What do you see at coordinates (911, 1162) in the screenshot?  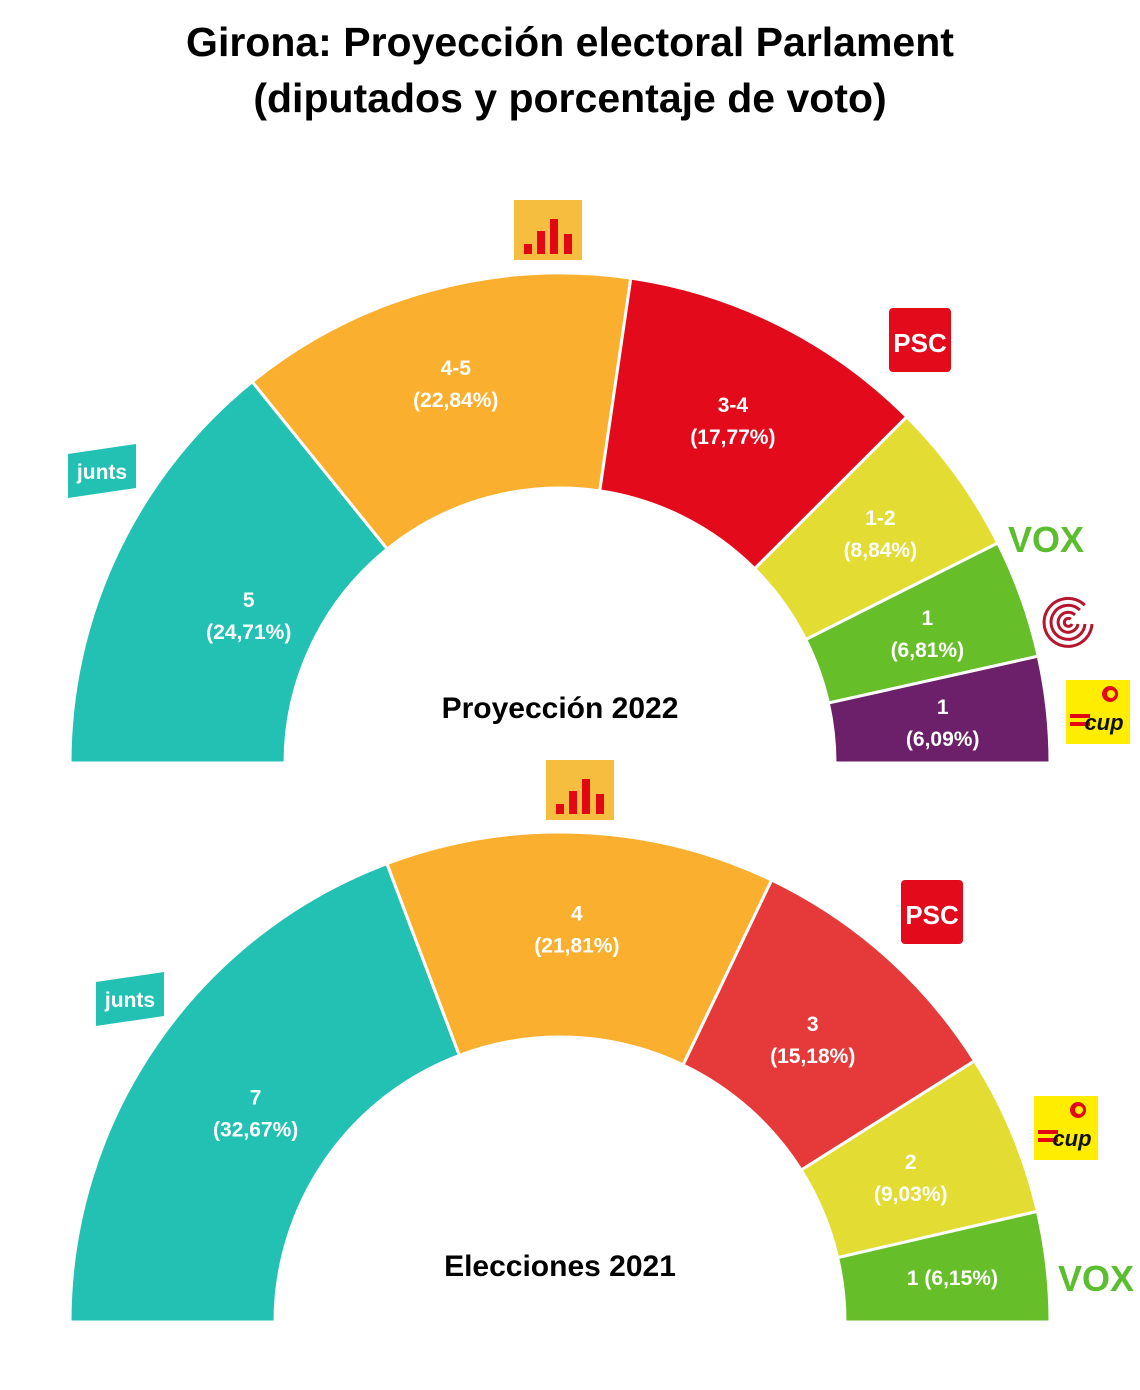 I see `seat-label-cup: 2` at bounding box center [911, 1162].